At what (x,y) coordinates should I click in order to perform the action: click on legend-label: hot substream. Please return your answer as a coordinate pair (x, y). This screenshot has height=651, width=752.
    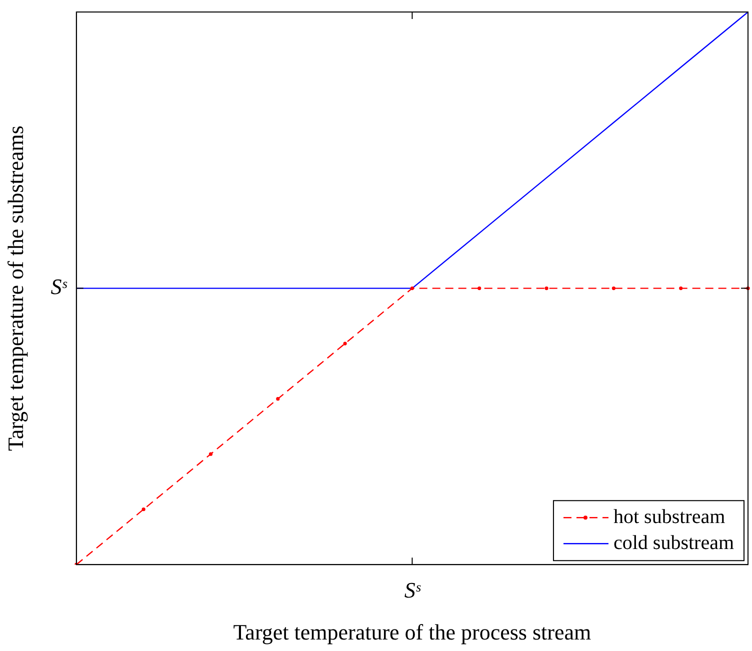
    Looking at the image, I should click on (669, 517).